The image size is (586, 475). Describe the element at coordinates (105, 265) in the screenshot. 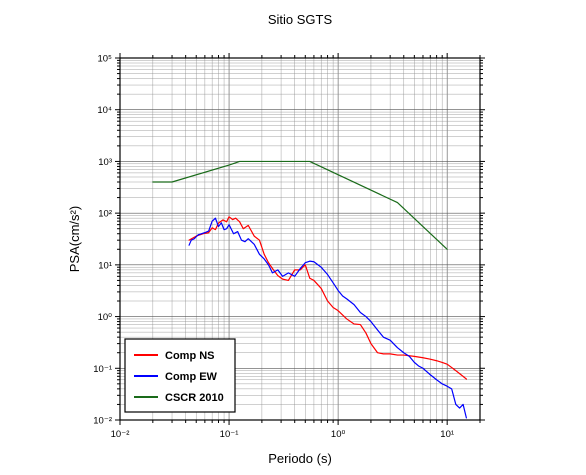

I see `y-tick-label: 10¹` at that location.